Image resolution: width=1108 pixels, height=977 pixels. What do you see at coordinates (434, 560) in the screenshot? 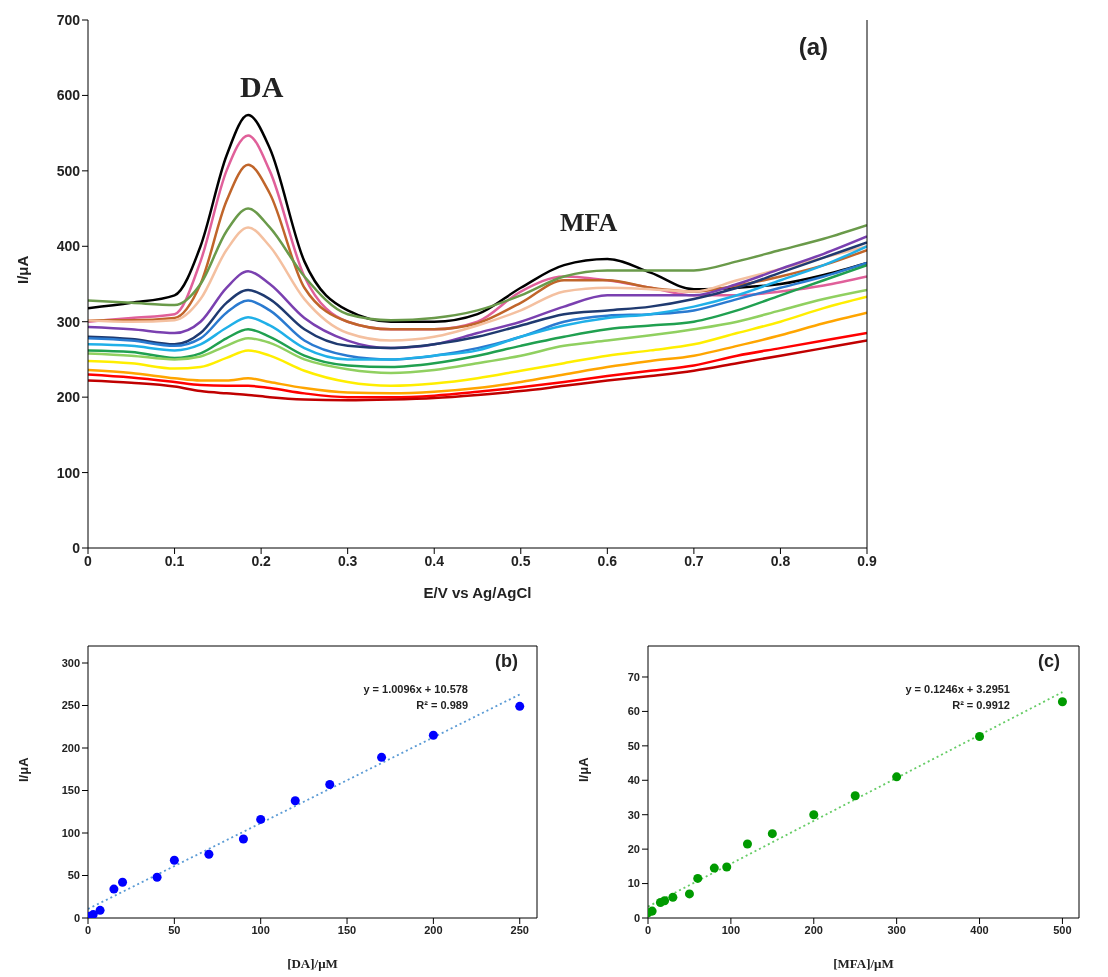
I see `x-tick-label: 0.4` at bounding box center [434, 560].